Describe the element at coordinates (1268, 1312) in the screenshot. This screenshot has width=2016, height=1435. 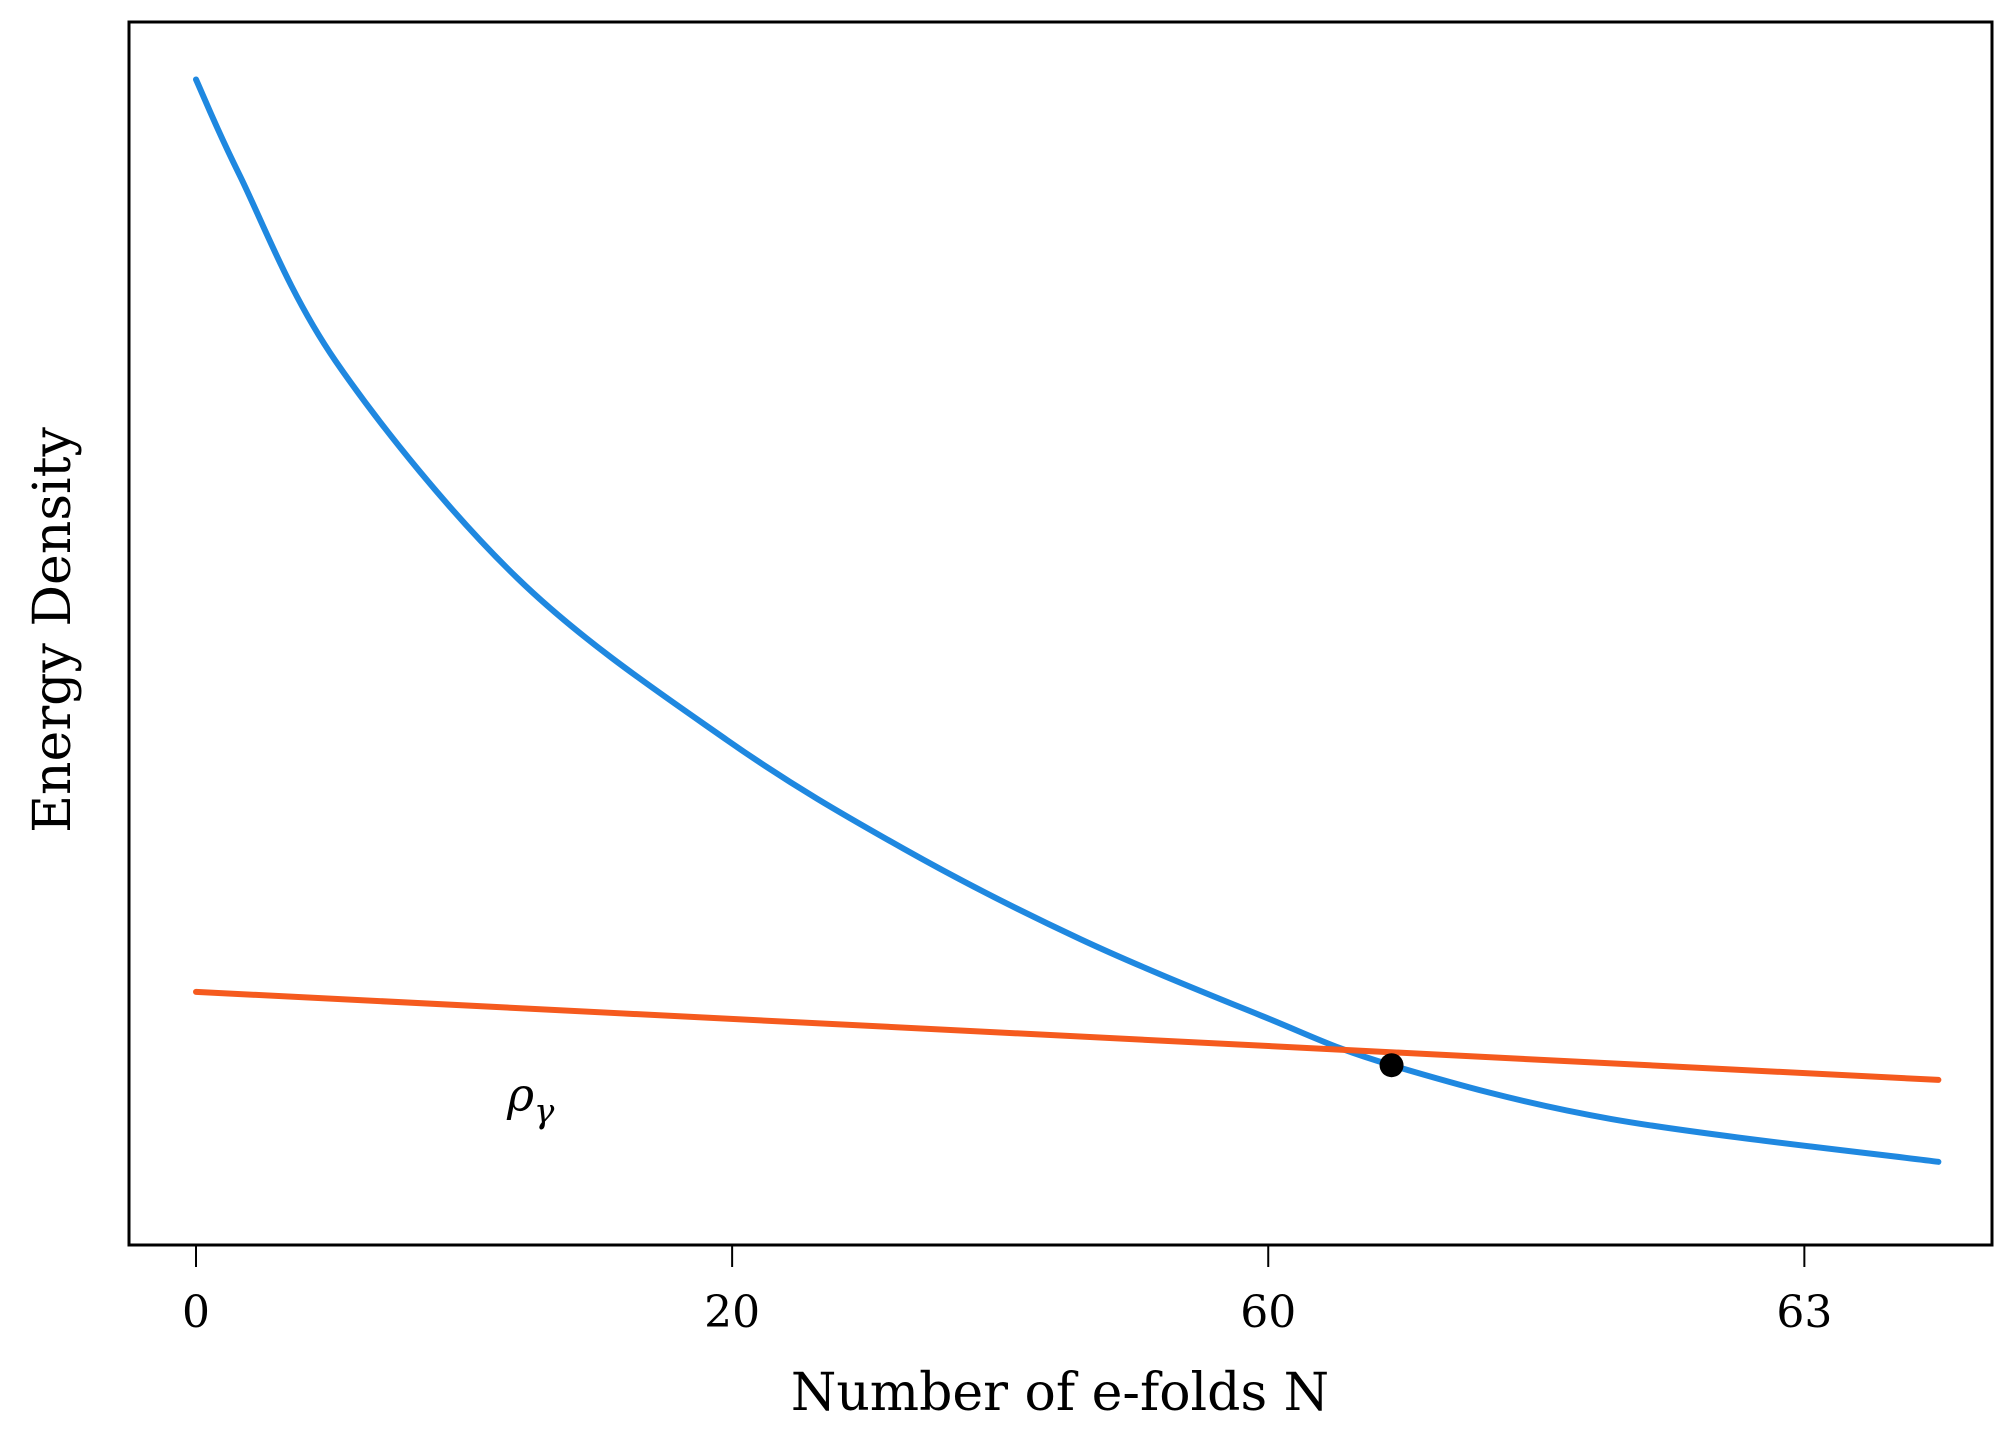
I see `x-tick-label: 60` at that location.